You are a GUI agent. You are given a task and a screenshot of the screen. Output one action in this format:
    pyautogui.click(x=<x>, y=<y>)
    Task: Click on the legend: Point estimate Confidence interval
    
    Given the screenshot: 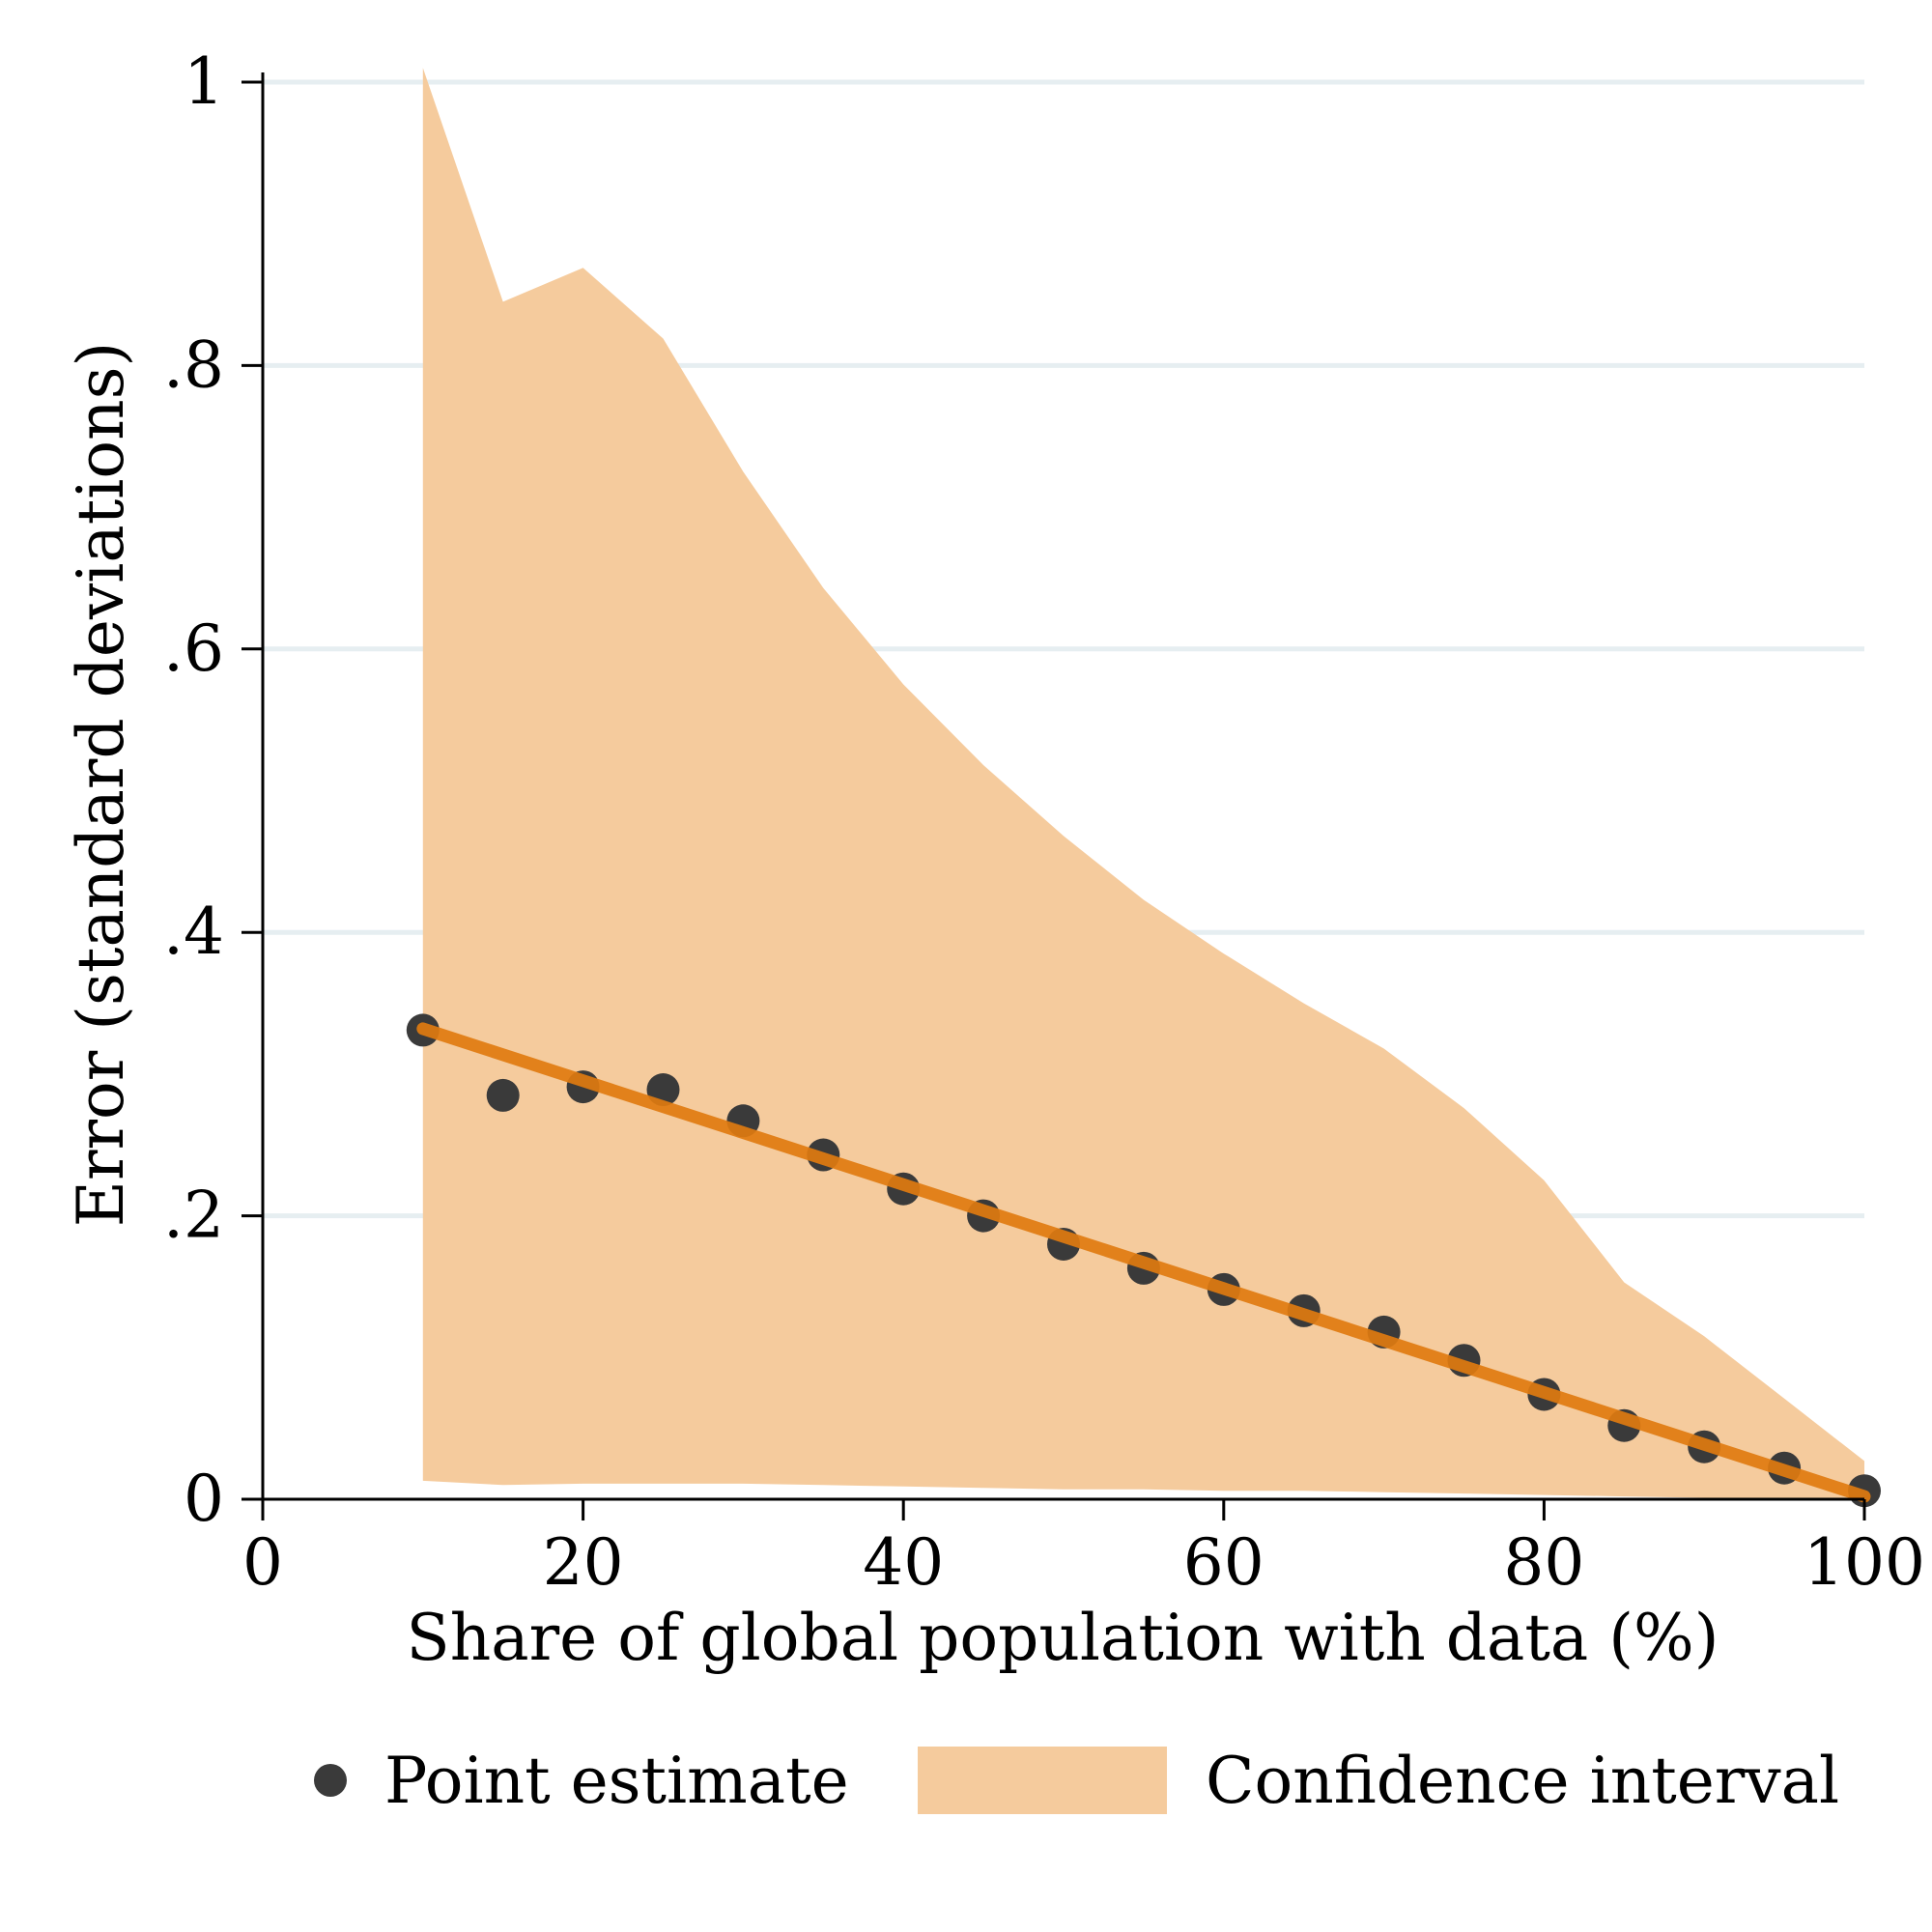 What is the action you would take?
    pyautogui.click(x=1076, y=1781)
    